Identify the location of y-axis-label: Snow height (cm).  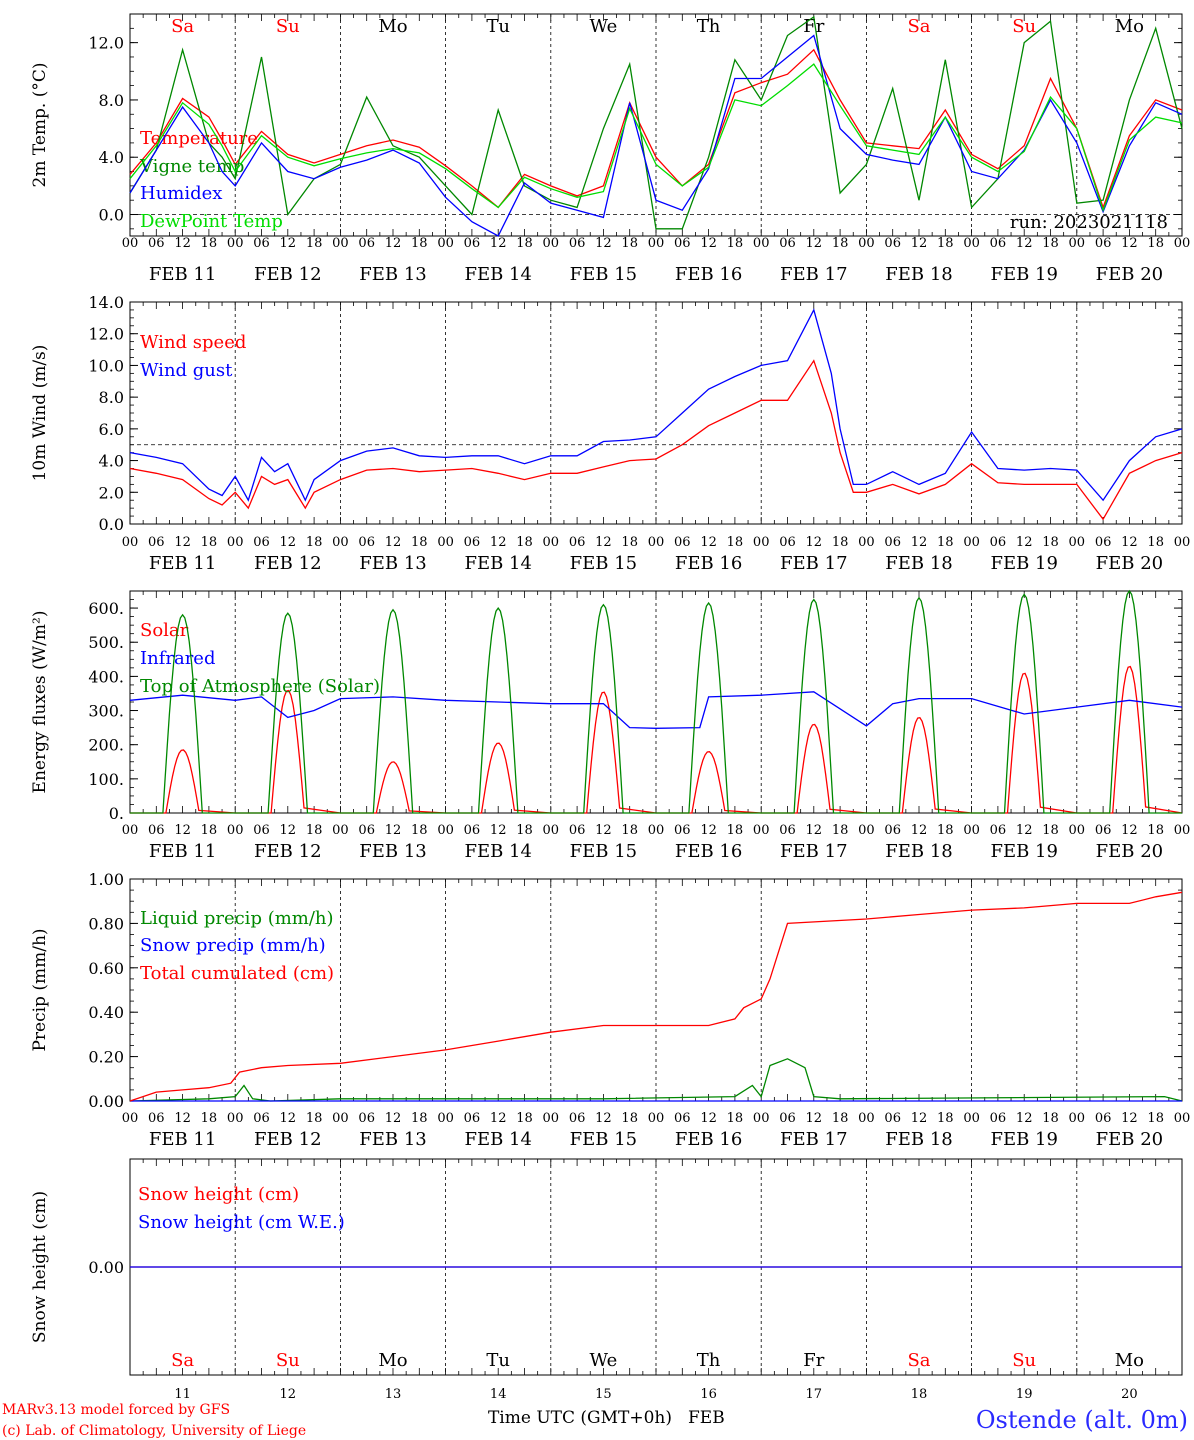
(40, 1267).